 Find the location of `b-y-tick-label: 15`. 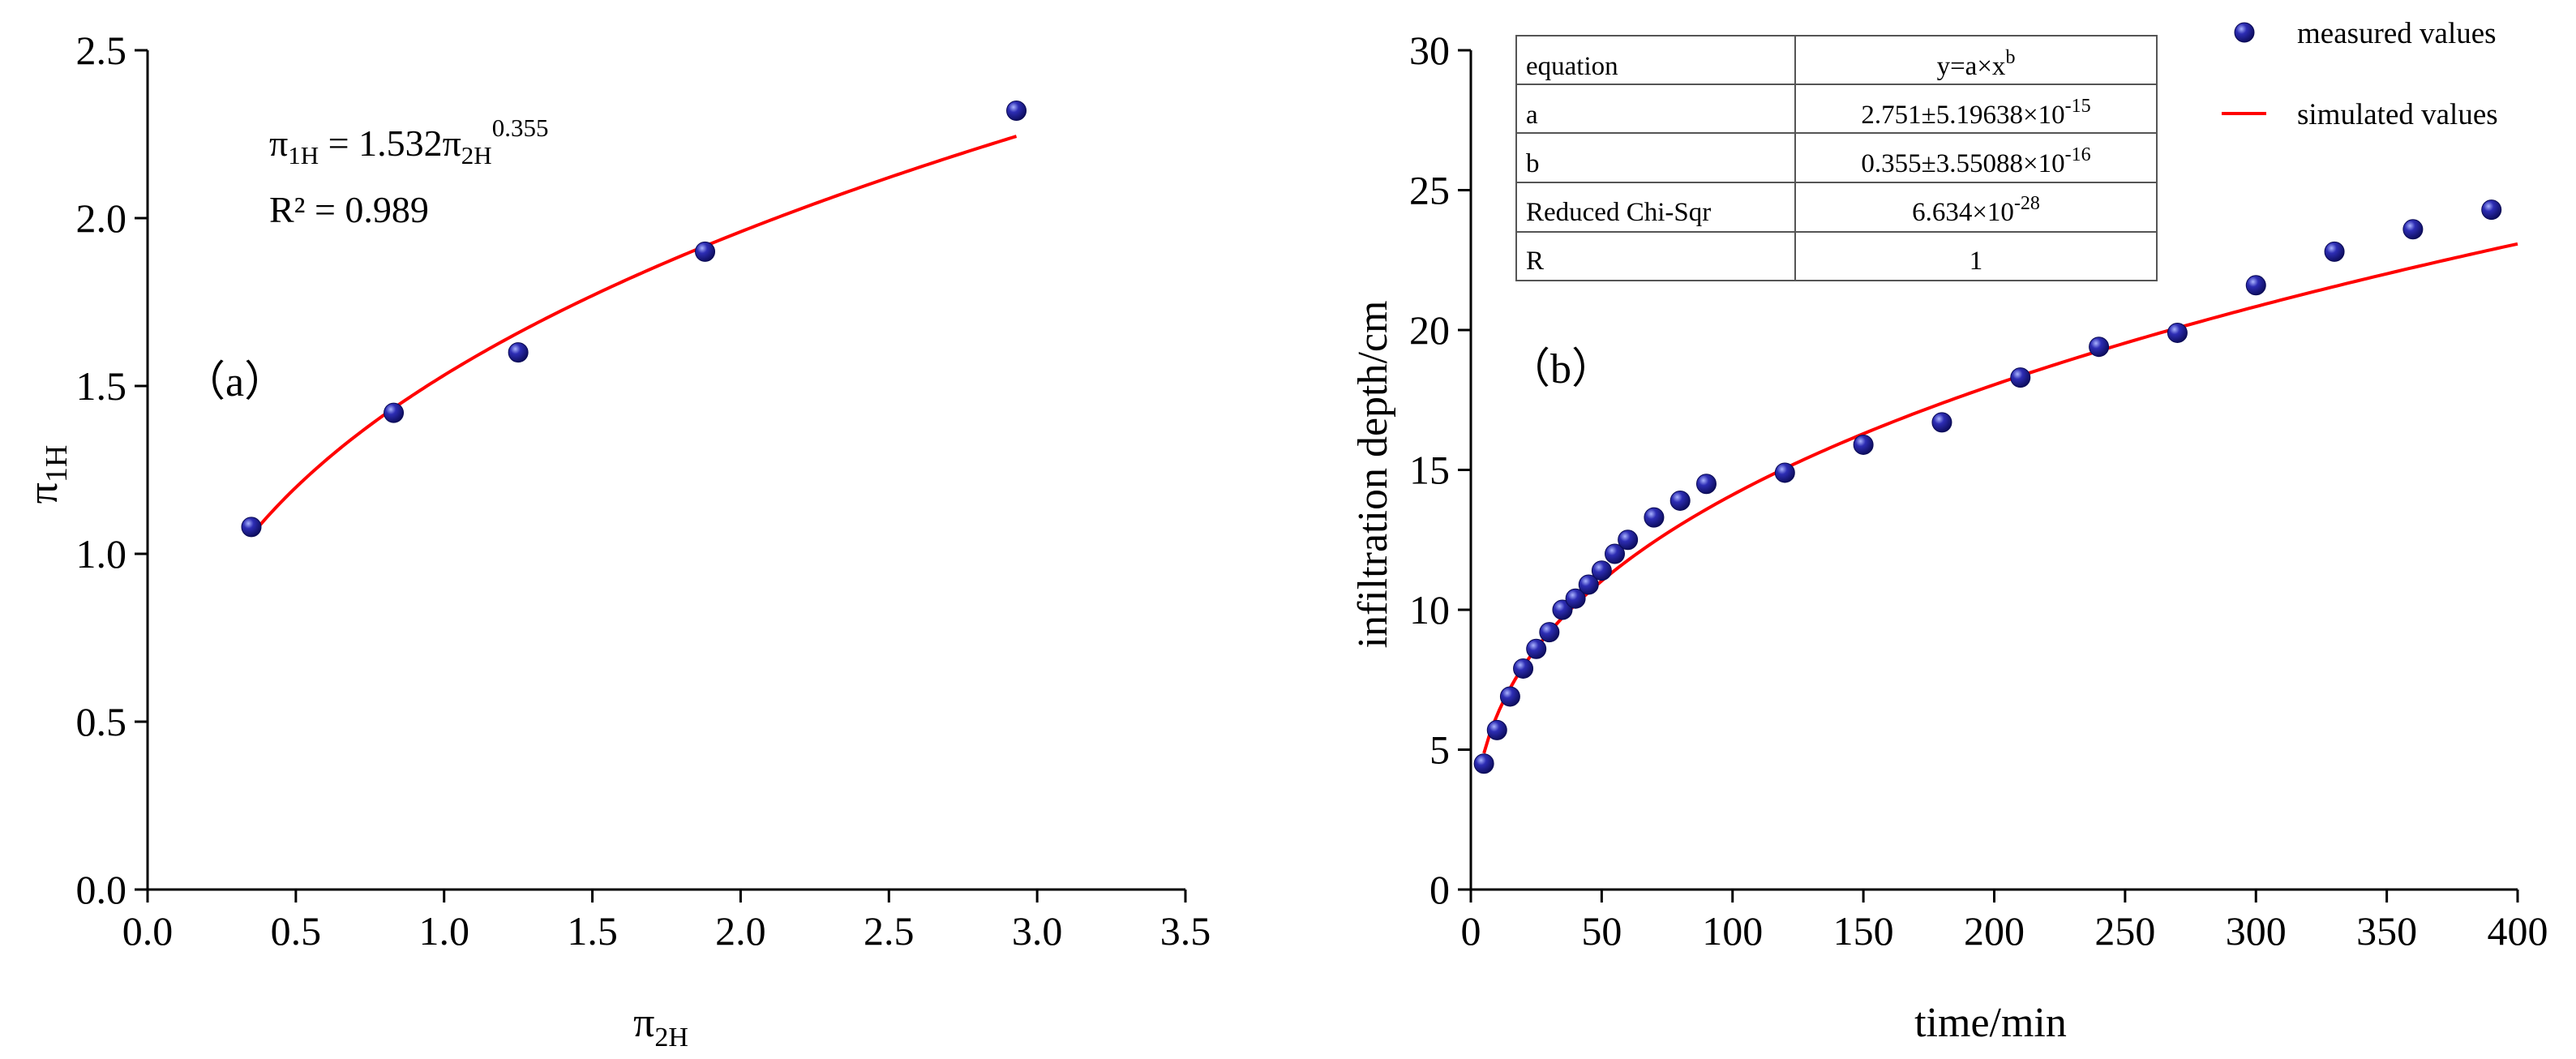

b-y-tick-label: 15 is located at coordinates (1429, 470).